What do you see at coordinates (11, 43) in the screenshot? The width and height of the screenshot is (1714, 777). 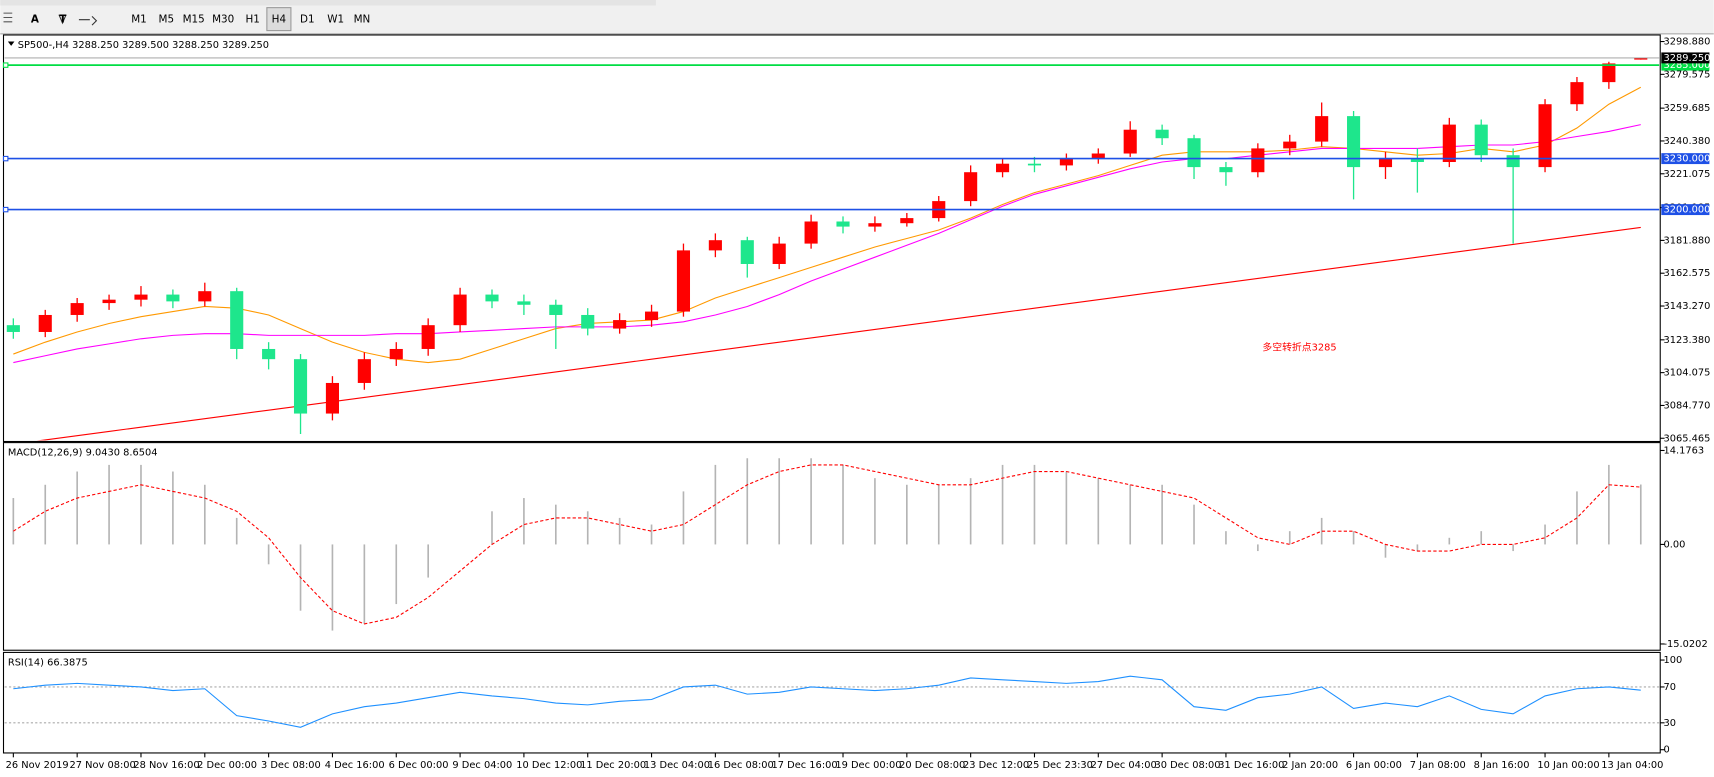 I see `collapse-arrow` at bounding box center [11, 43].